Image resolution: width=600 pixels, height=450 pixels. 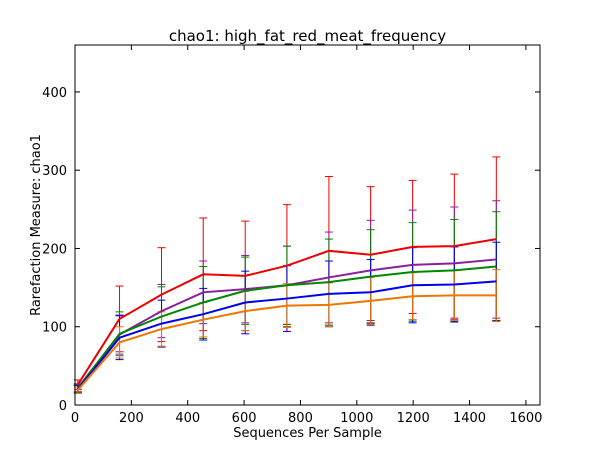 What do you see at coordinates (36, 225) in the screenshot?
I see `y-axis-label: Rarefaction Measure: chao1` at bounding box center [36, 225].